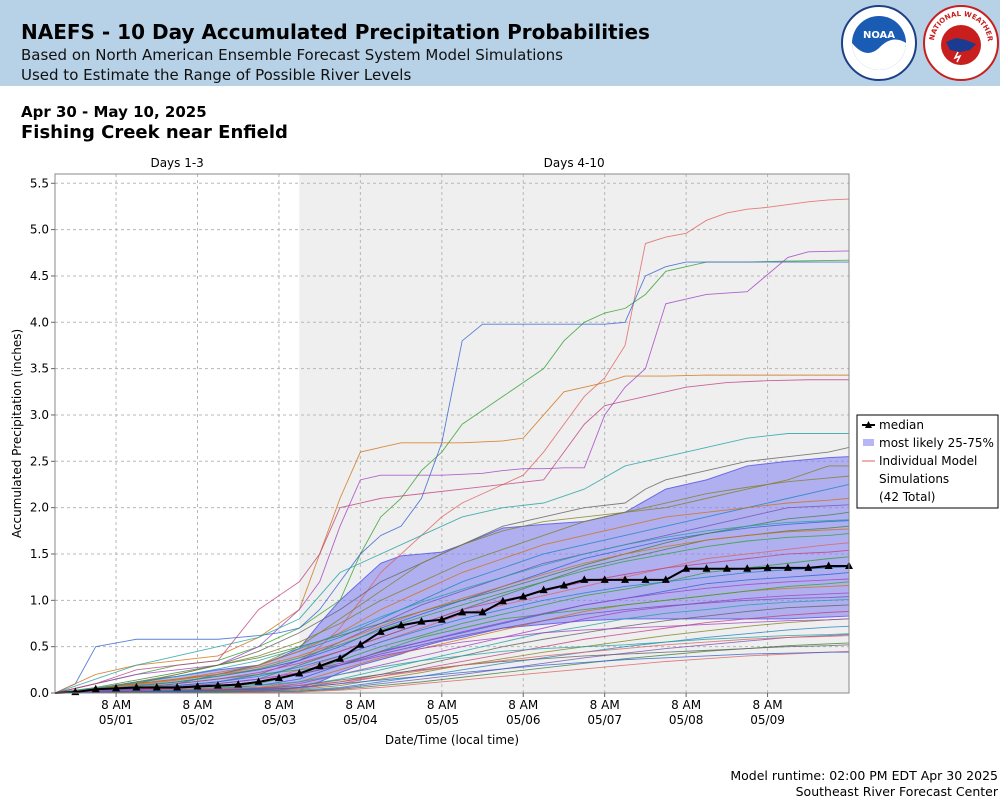  I want to click on x-axis-label: Date/Time (local time), so click(452, 740).